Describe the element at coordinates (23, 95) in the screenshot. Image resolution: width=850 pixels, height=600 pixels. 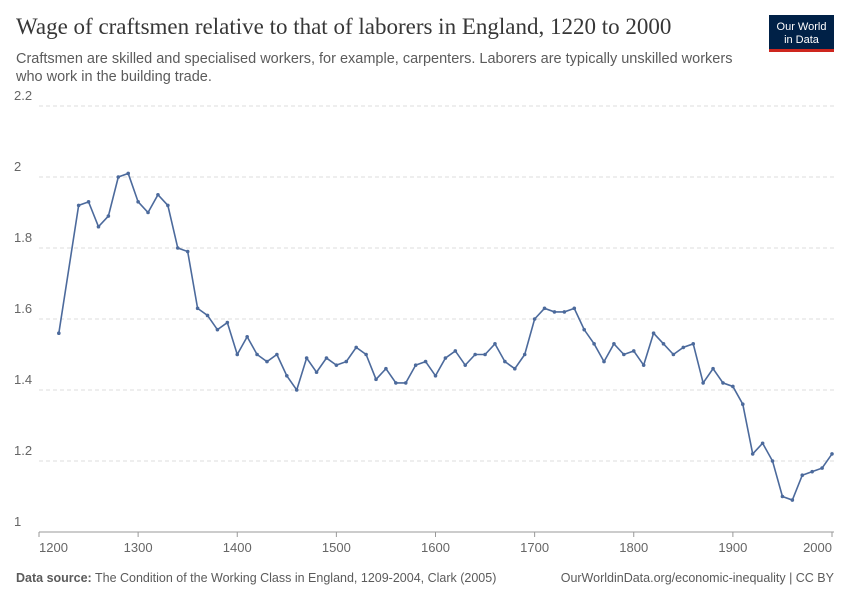
I see `y-tick-label: 2.2` at that location.